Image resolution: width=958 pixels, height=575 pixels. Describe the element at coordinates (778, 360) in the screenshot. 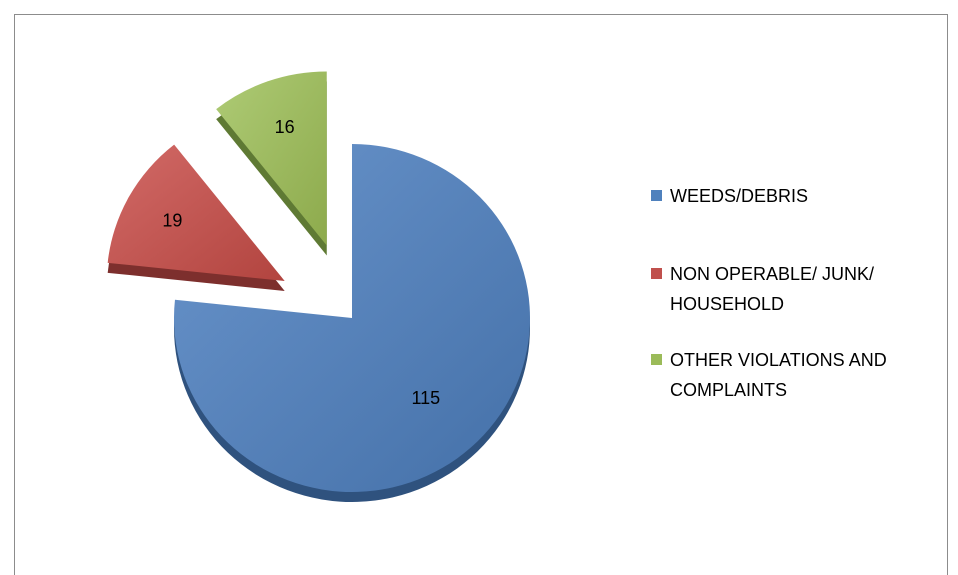

I see `legend-label-2-0: OTHER VIOLATIONS AND` at that location.